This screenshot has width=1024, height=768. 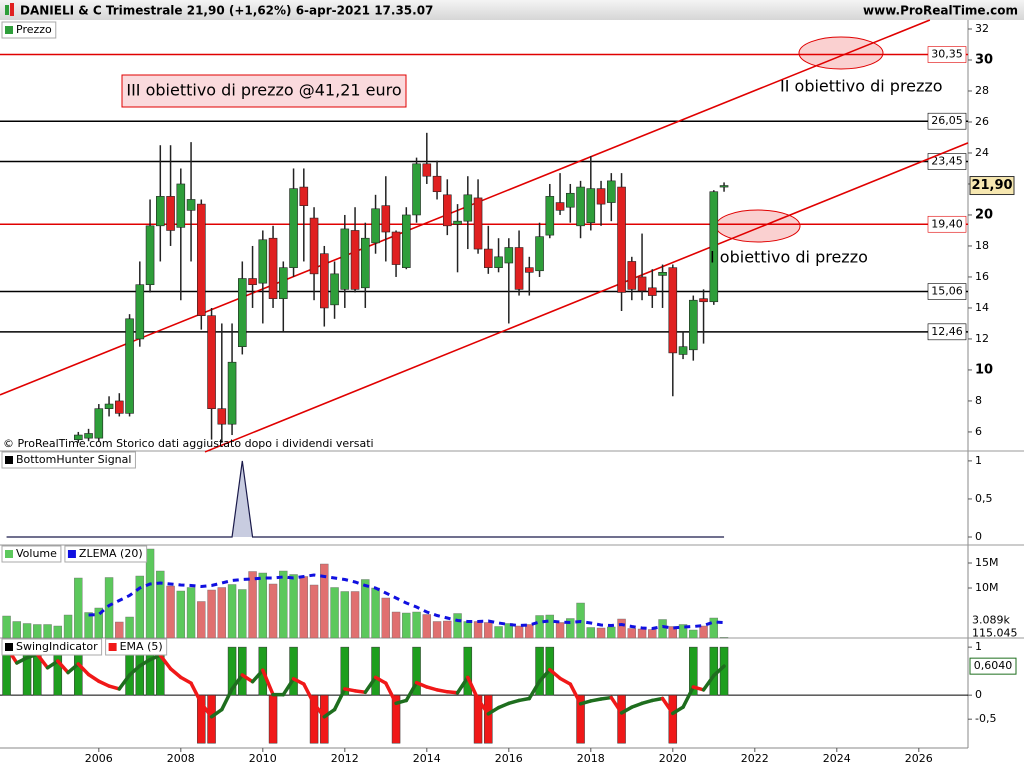 I want to click on level-label: 15,06, so click(x=947, y=291).